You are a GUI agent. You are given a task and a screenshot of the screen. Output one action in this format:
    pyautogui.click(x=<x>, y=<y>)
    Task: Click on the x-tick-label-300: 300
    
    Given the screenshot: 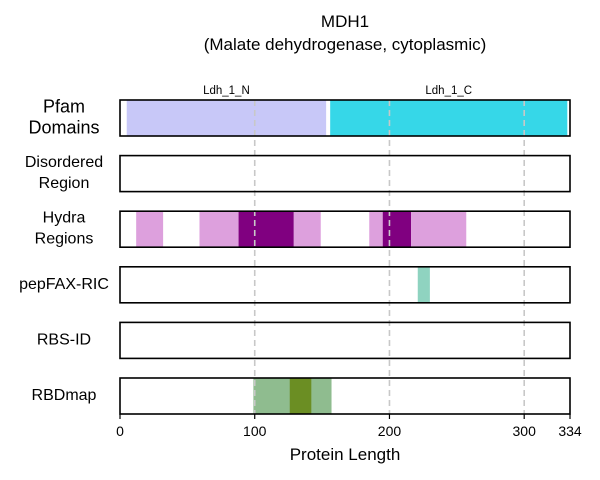 What is the action you would take?
    pyautogui.click(x=525, y=431)
    